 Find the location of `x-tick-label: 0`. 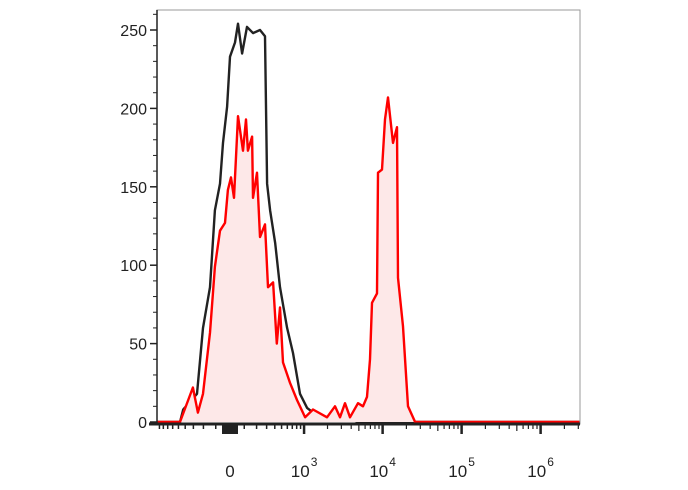

x-tick-label: 0 is located at coordinates (229, 471).